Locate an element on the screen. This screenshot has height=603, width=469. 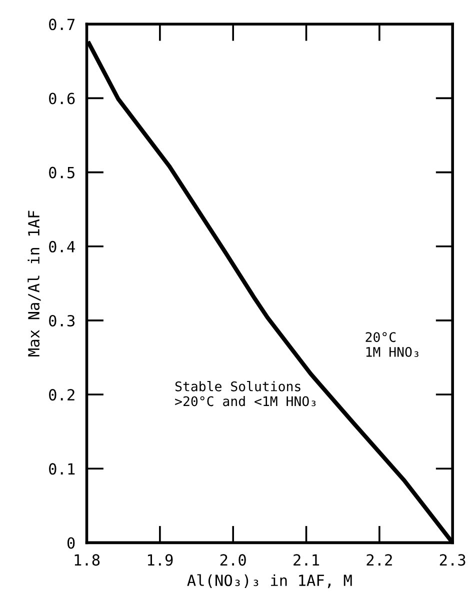
x-axis-title: Al(NO₃)₃ in 1AF, M is located at coordinates (269, 581).